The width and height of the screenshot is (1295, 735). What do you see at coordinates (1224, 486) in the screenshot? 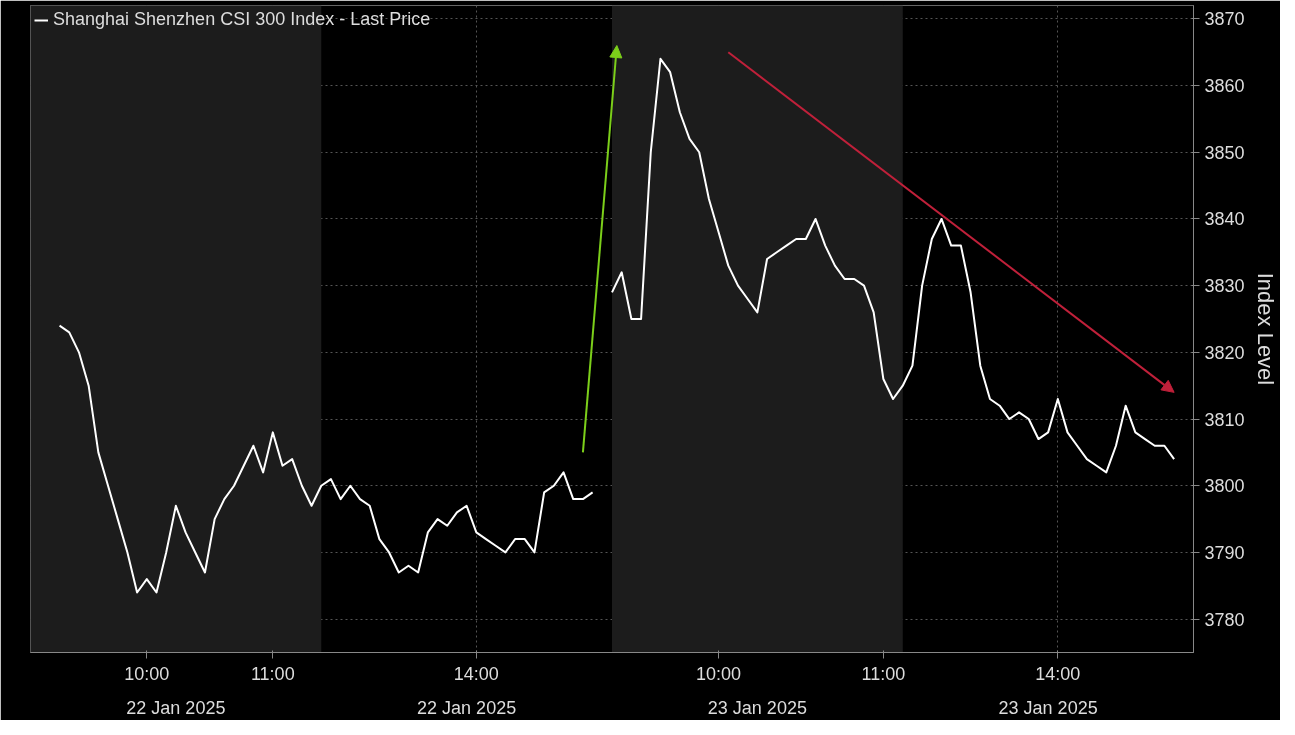
I see `y-tick-label: 3800` at bounding box center [1224, 486].